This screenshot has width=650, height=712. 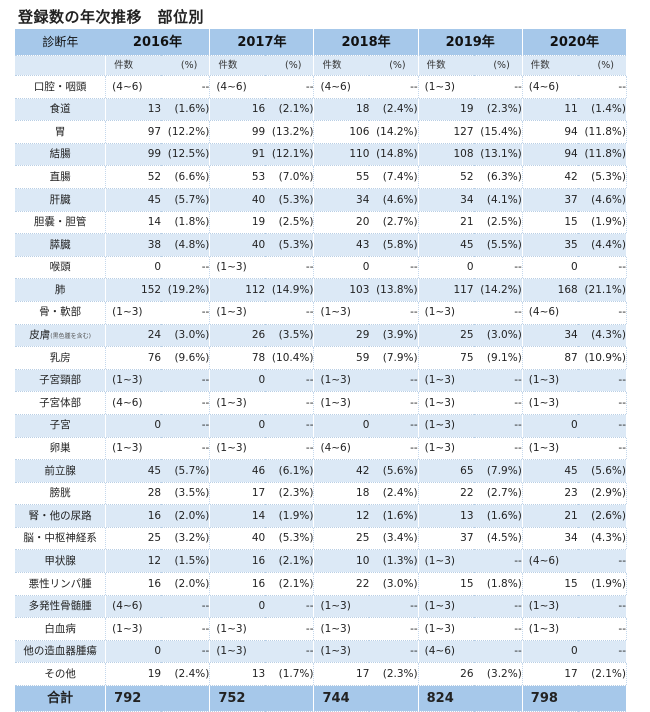 What do you see at coordinates (60, 606) in the screenshot?
I see `row-label: 多発性骨髄腫` at bounding box center [60, 606].